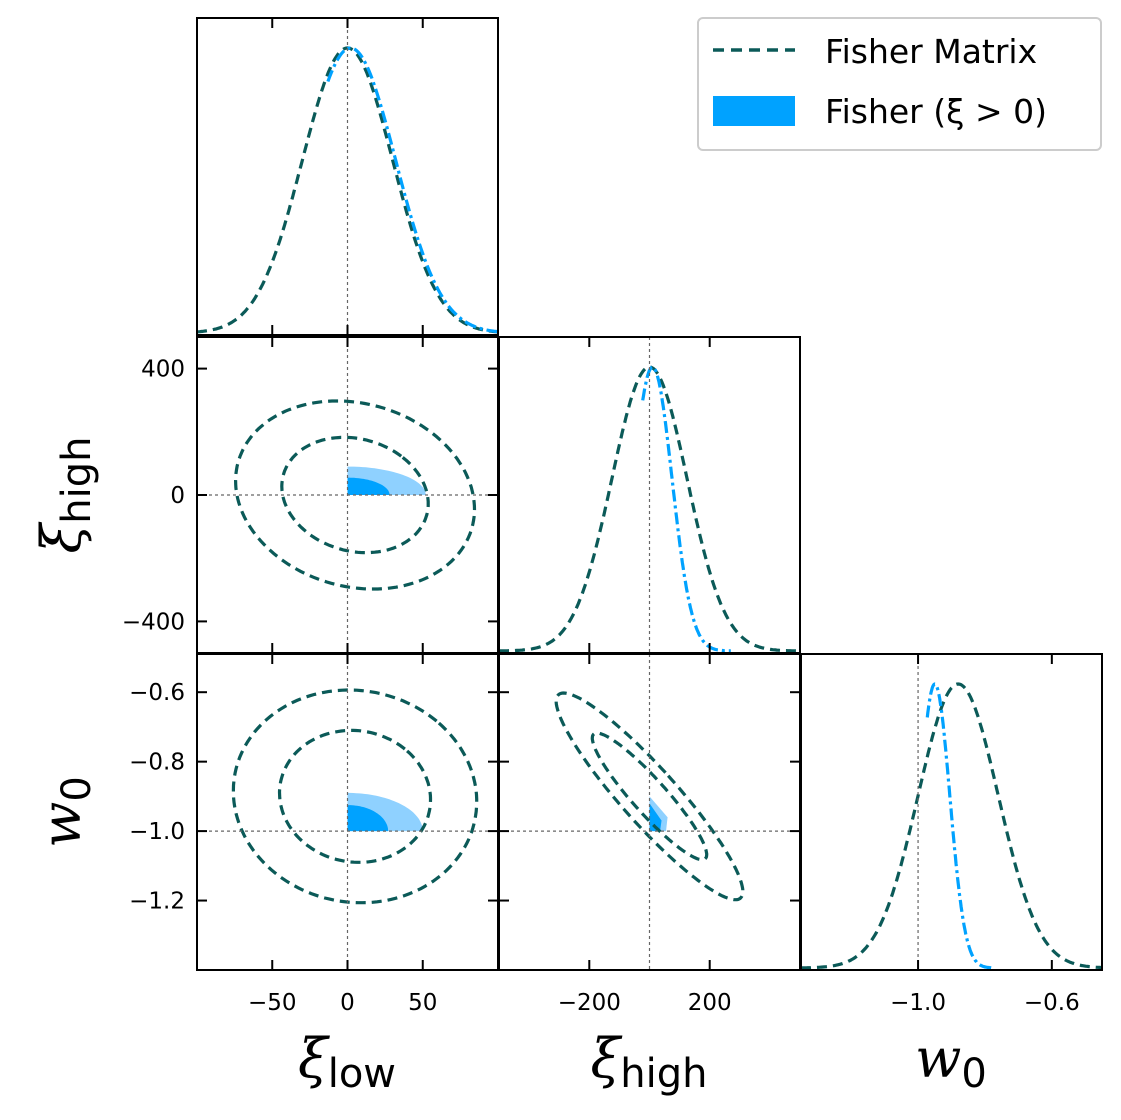 The image size is (1121, 1120). What do you see at coordinates (177, 496) in the screenshot?
I see `xi-high-y-tick-label: 0` at bounding box center [177, 496].